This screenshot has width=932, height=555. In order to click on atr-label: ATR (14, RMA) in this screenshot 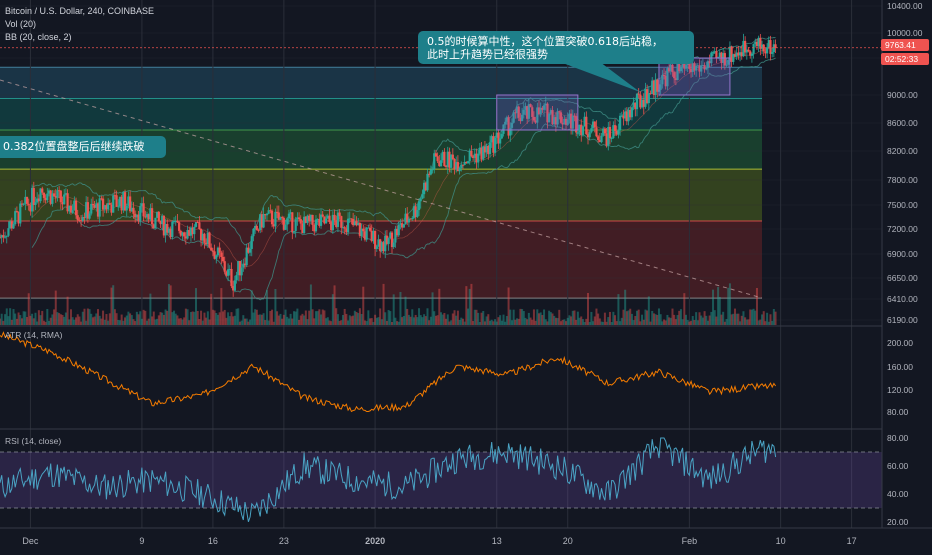, I will do `click(34, 335)`.